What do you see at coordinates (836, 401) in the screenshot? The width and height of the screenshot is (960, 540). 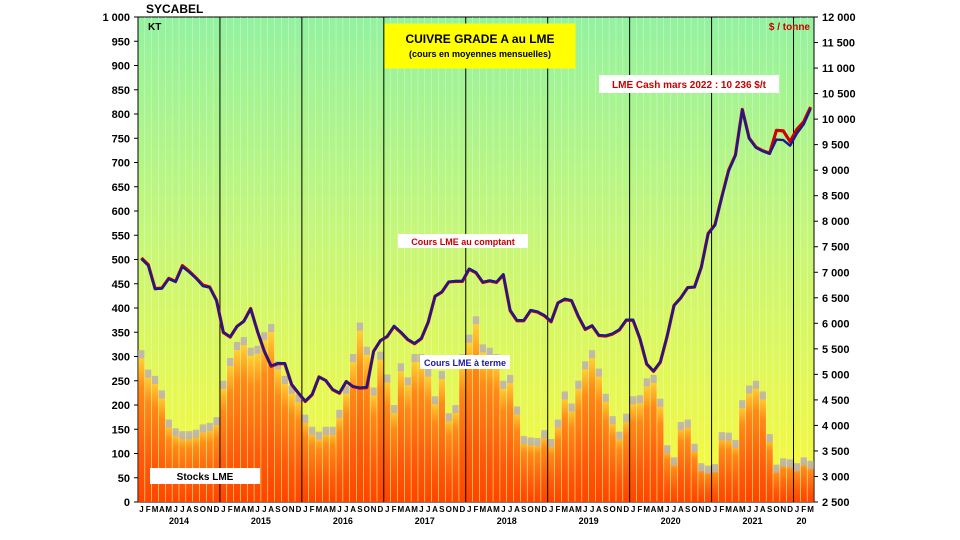 I see `y2-tick-label: 4 500` at bounding box center [836, 401].